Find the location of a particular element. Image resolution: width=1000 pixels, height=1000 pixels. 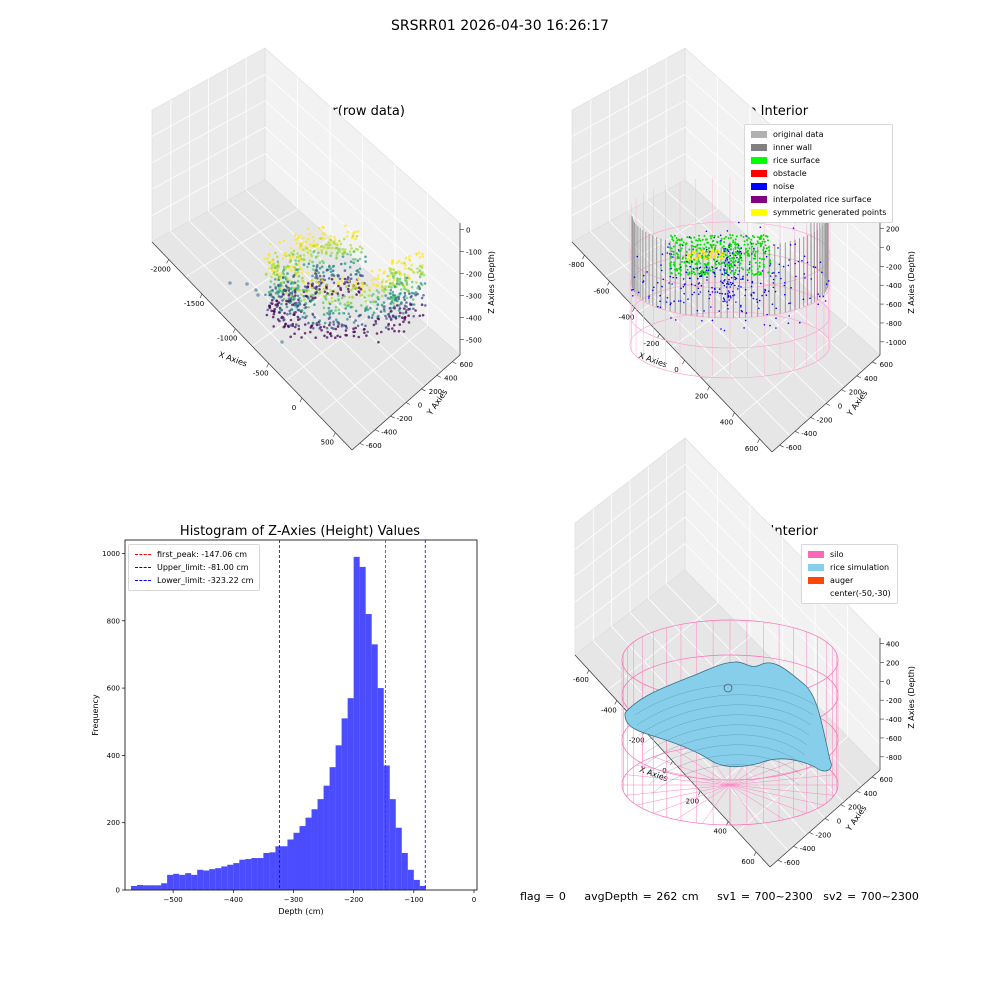

y-tick-label: 400 is located at coordinates (870, 379).